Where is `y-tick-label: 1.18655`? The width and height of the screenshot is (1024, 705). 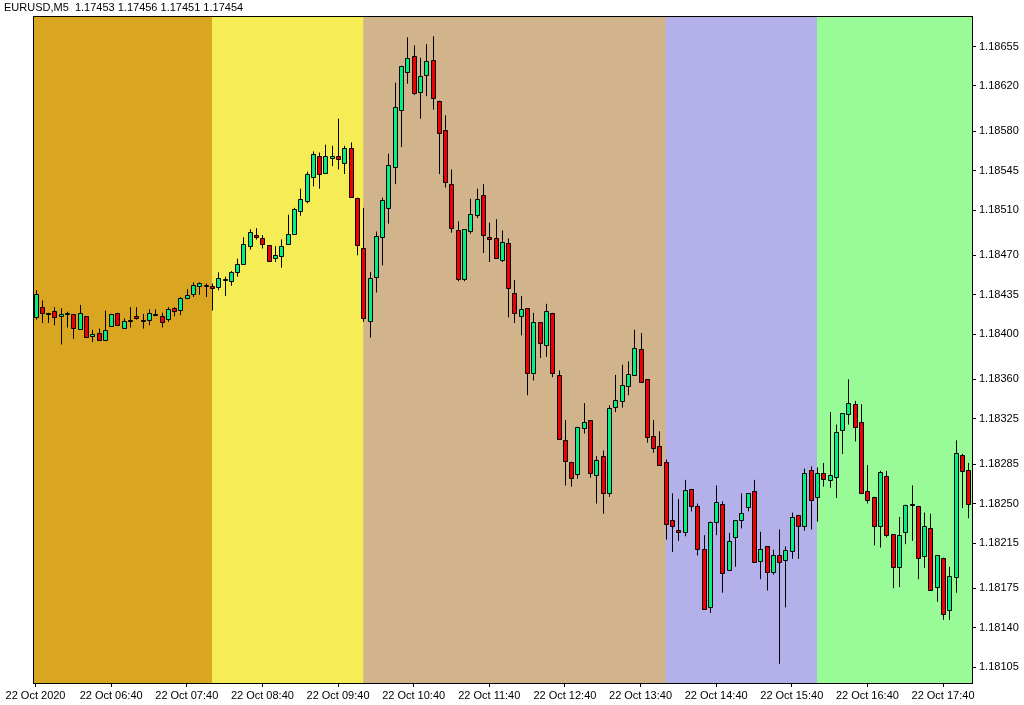
y-tick-label: 1.18655 is located at coordinates (999, 45).